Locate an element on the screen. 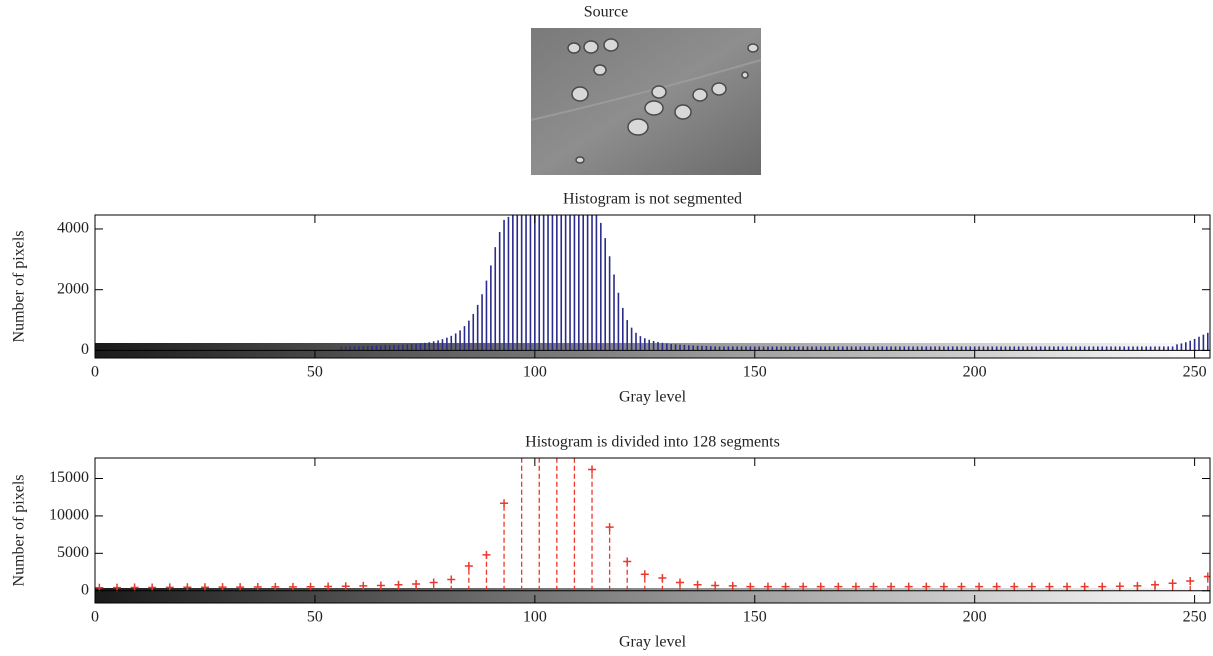  chart-title: Histogram is divided into 128 segments is located at coordinates (652, 442).